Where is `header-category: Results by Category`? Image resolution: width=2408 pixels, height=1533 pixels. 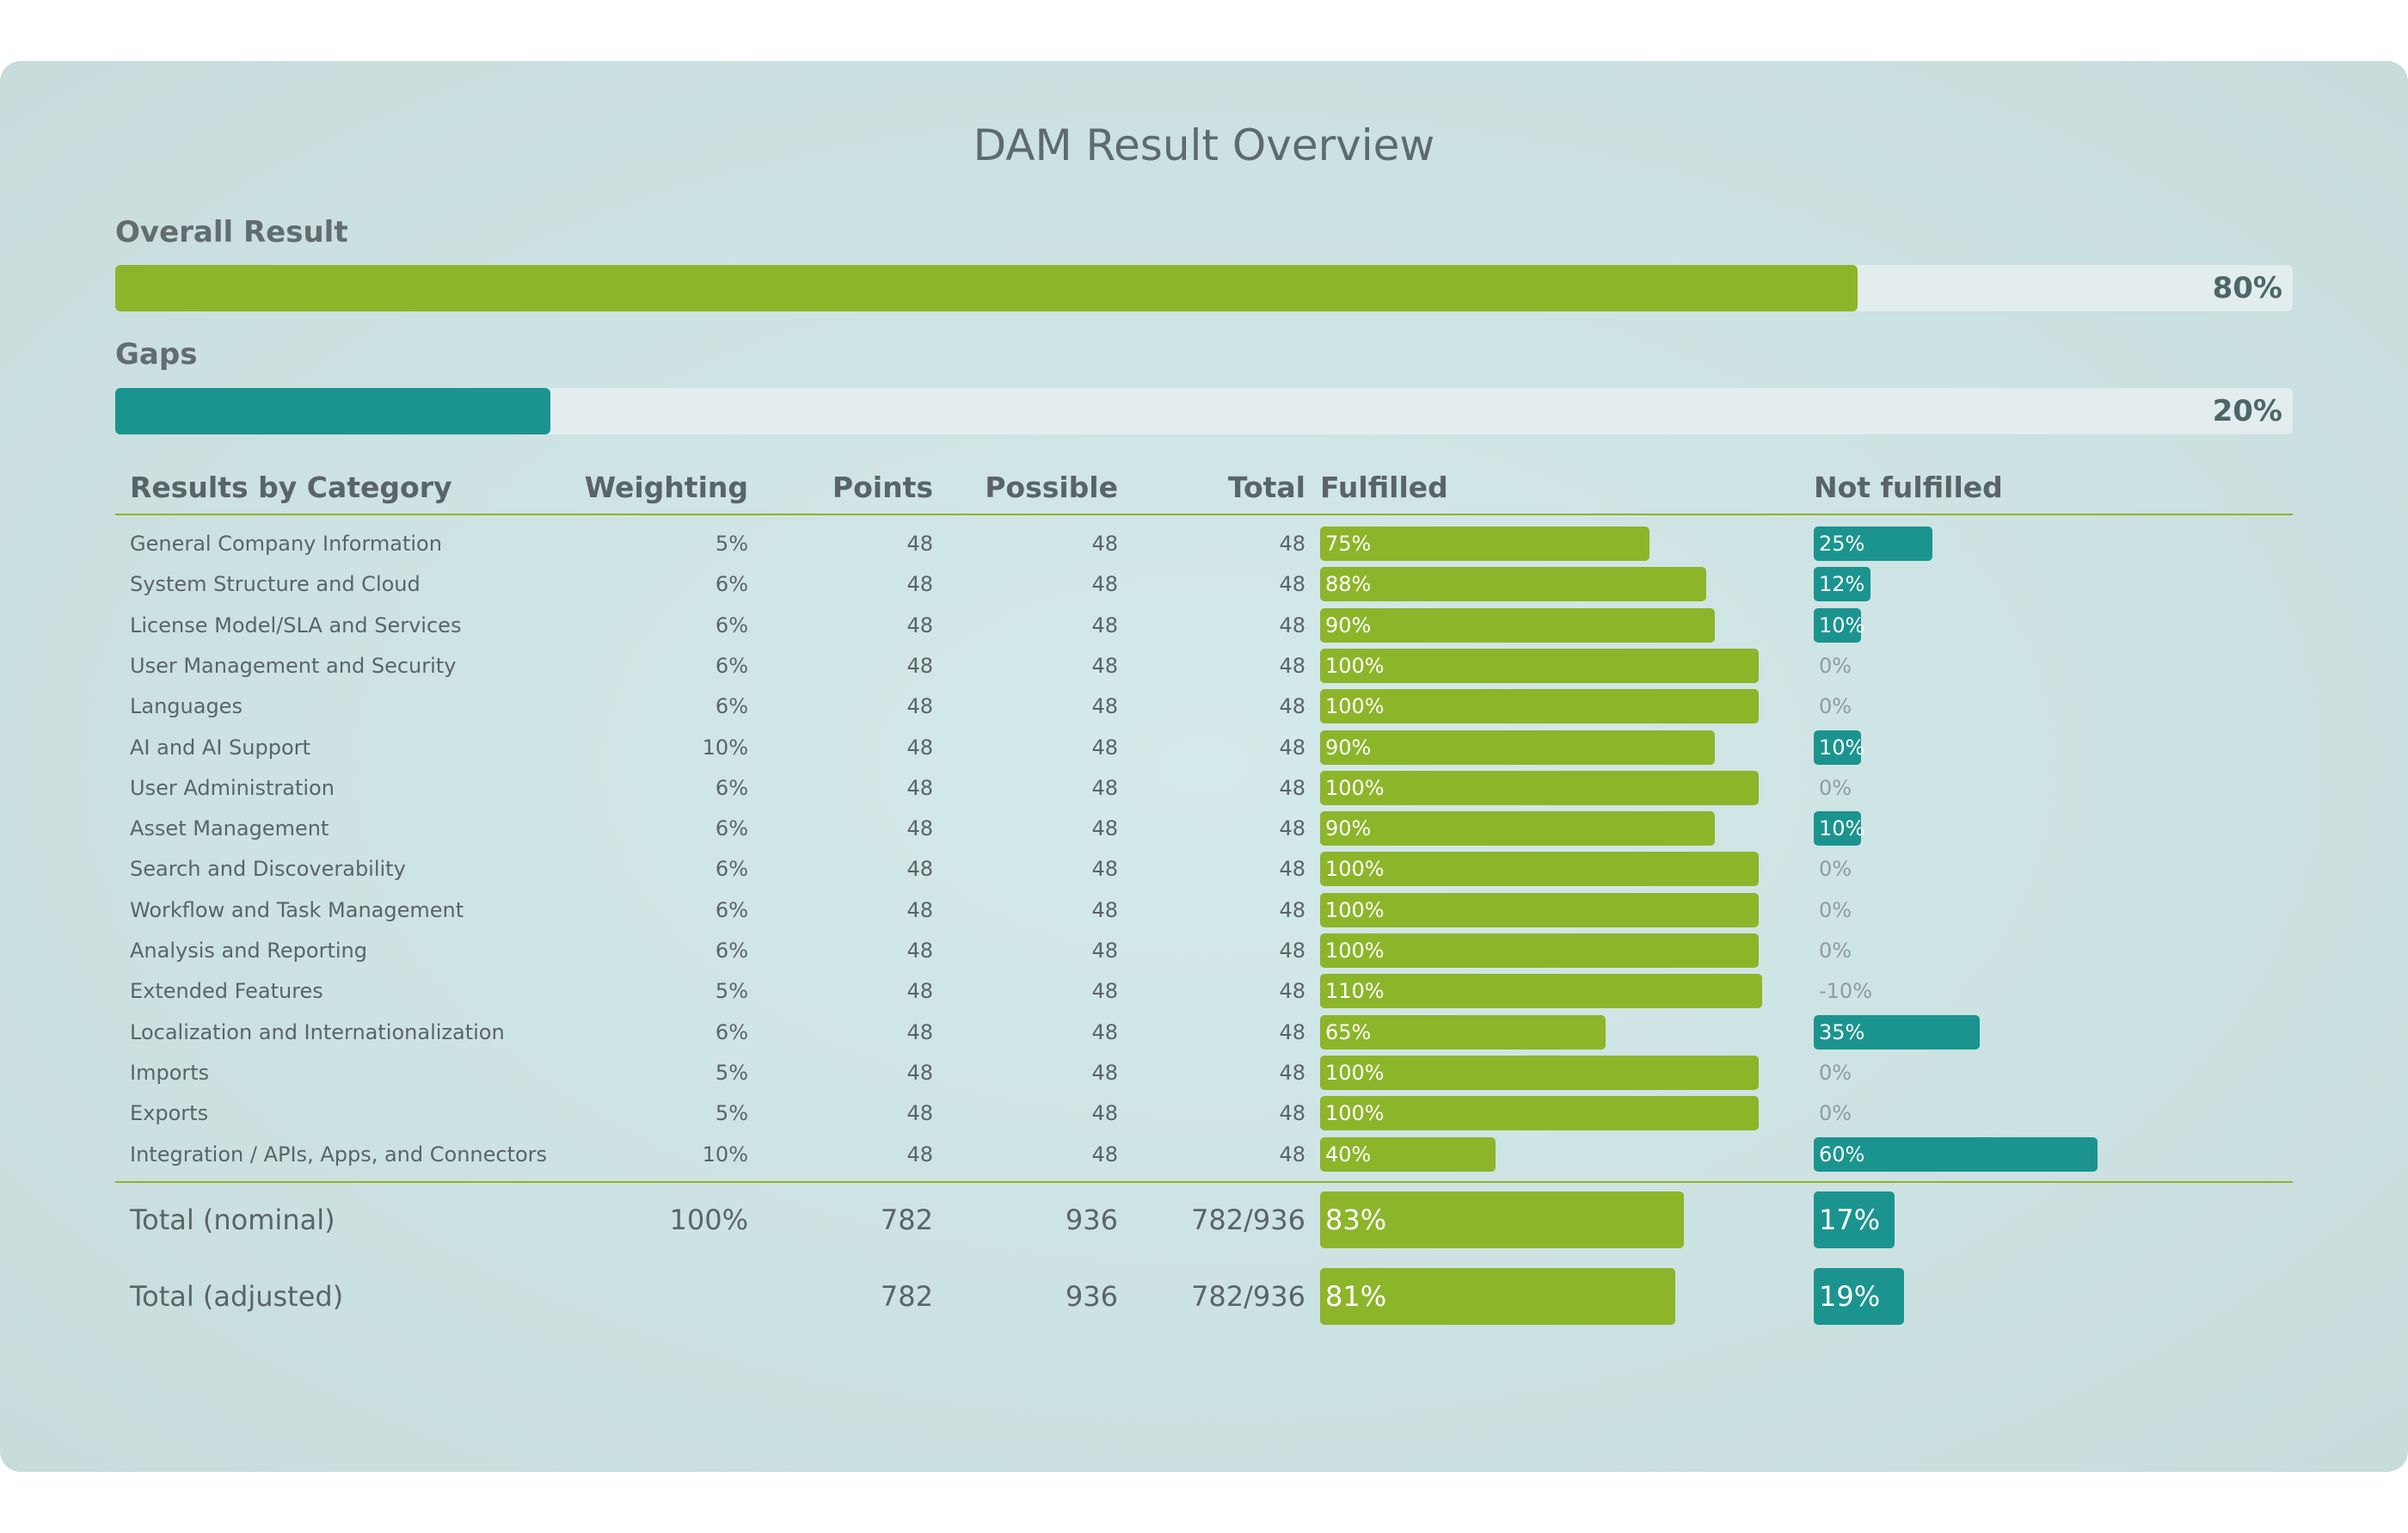 header-category: Results by Category is located at coordinates (291, 488).